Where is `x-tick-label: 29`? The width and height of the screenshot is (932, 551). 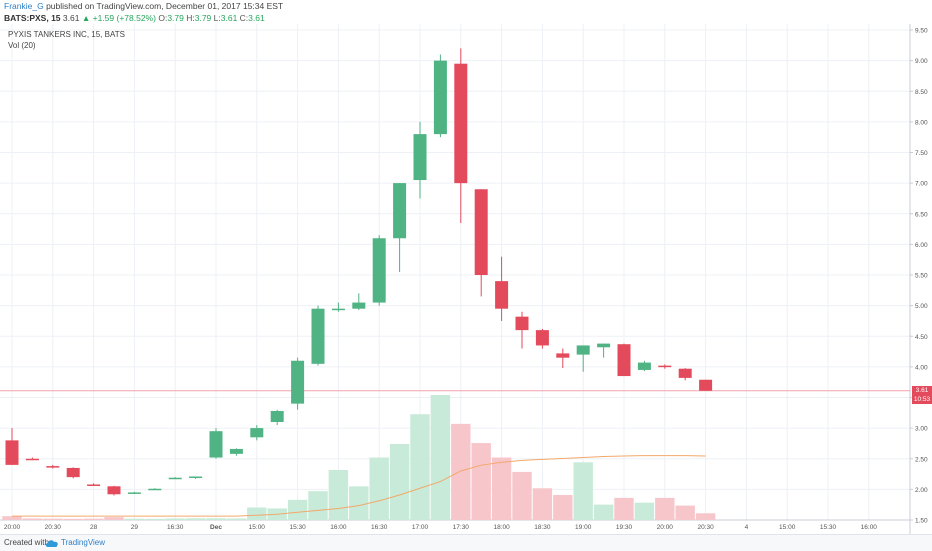 x-tick-label: 29 is located at coordinates (135, 527).